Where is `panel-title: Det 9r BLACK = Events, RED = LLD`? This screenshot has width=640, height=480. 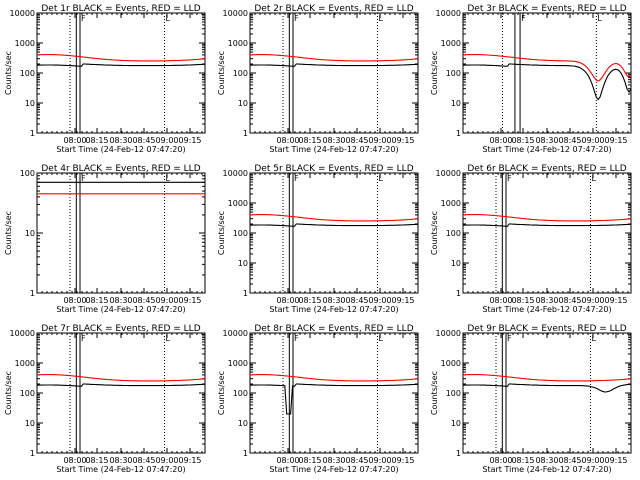 panel-title: Det 9r BLACK = Events, RED = LLD is located at coordinates (546, 329).